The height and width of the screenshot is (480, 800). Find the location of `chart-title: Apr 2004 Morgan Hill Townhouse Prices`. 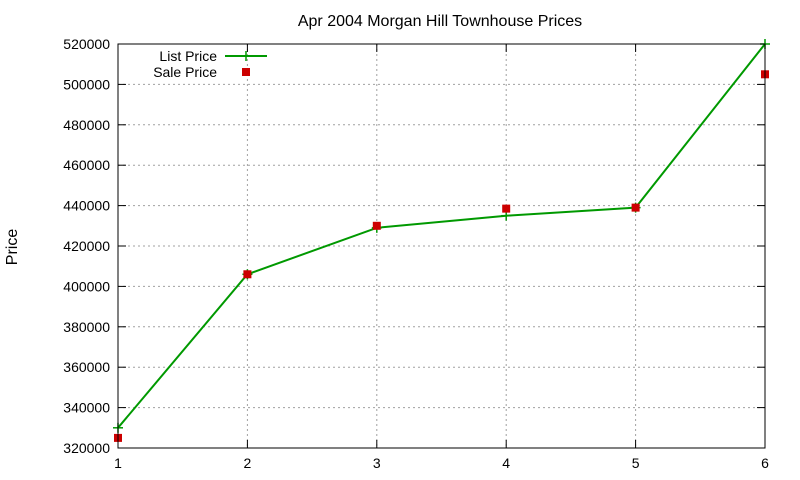

chart-title: Apr 2004 Morgan Hill Townhouse Prices is located at coordinates (440, 21).